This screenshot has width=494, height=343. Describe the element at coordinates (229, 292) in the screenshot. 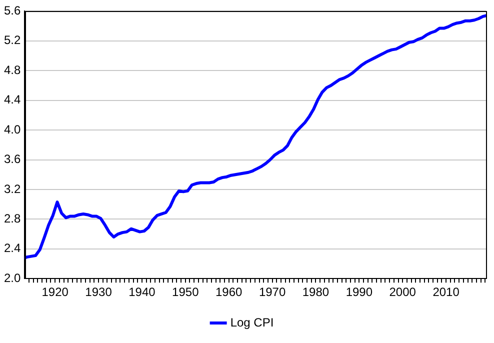

I see `x-tick-label: 1960` at that location.